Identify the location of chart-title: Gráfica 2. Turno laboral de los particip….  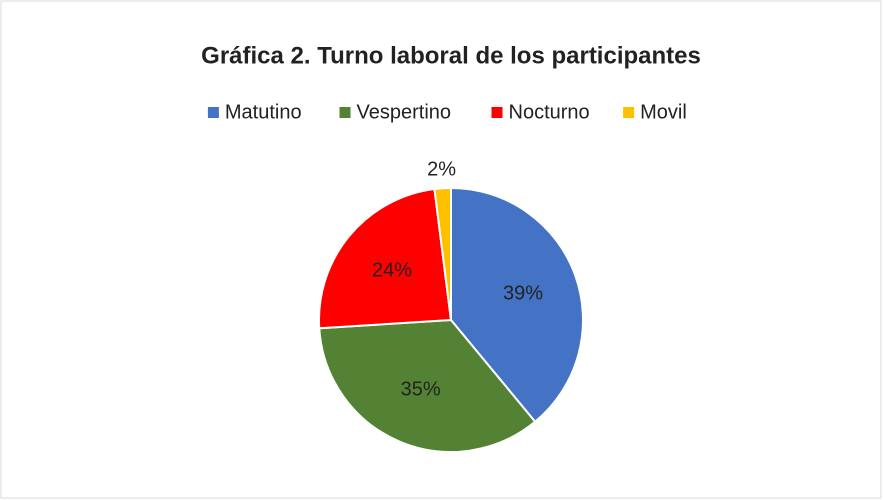
(451, 55).